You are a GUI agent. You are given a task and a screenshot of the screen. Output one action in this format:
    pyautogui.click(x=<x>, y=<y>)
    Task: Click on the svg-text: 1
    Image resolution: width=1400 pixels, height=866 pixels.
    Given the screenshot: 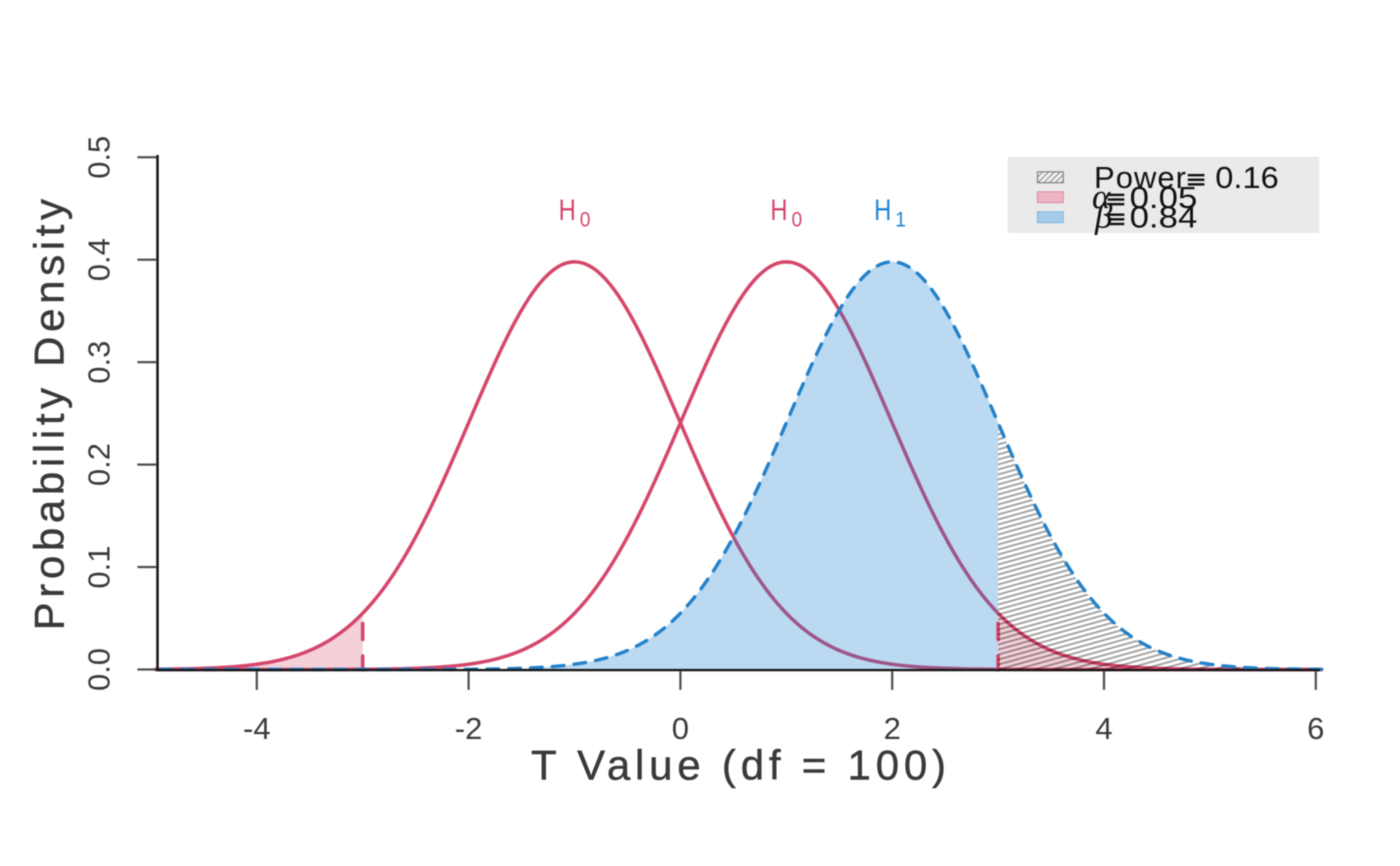 What is the action you would take?
    pyautogui.click(x=900, y=220)
    